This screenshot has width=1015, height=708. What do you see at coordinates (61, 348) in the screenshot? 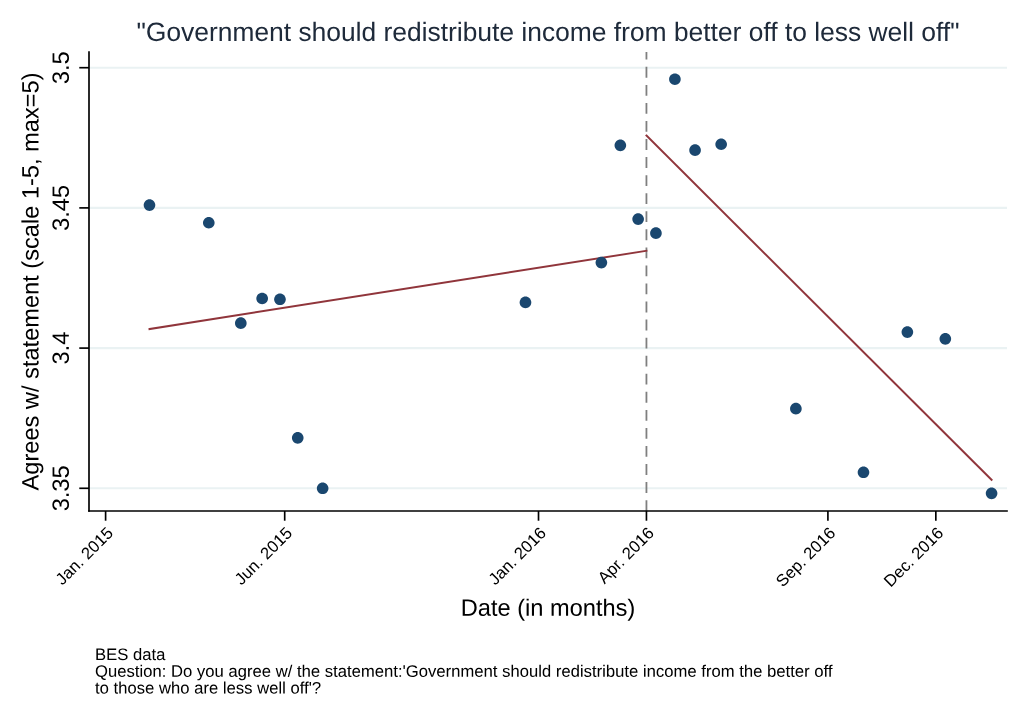
I see `y-tick-label: 3.4` at bounding box center [61, 348].